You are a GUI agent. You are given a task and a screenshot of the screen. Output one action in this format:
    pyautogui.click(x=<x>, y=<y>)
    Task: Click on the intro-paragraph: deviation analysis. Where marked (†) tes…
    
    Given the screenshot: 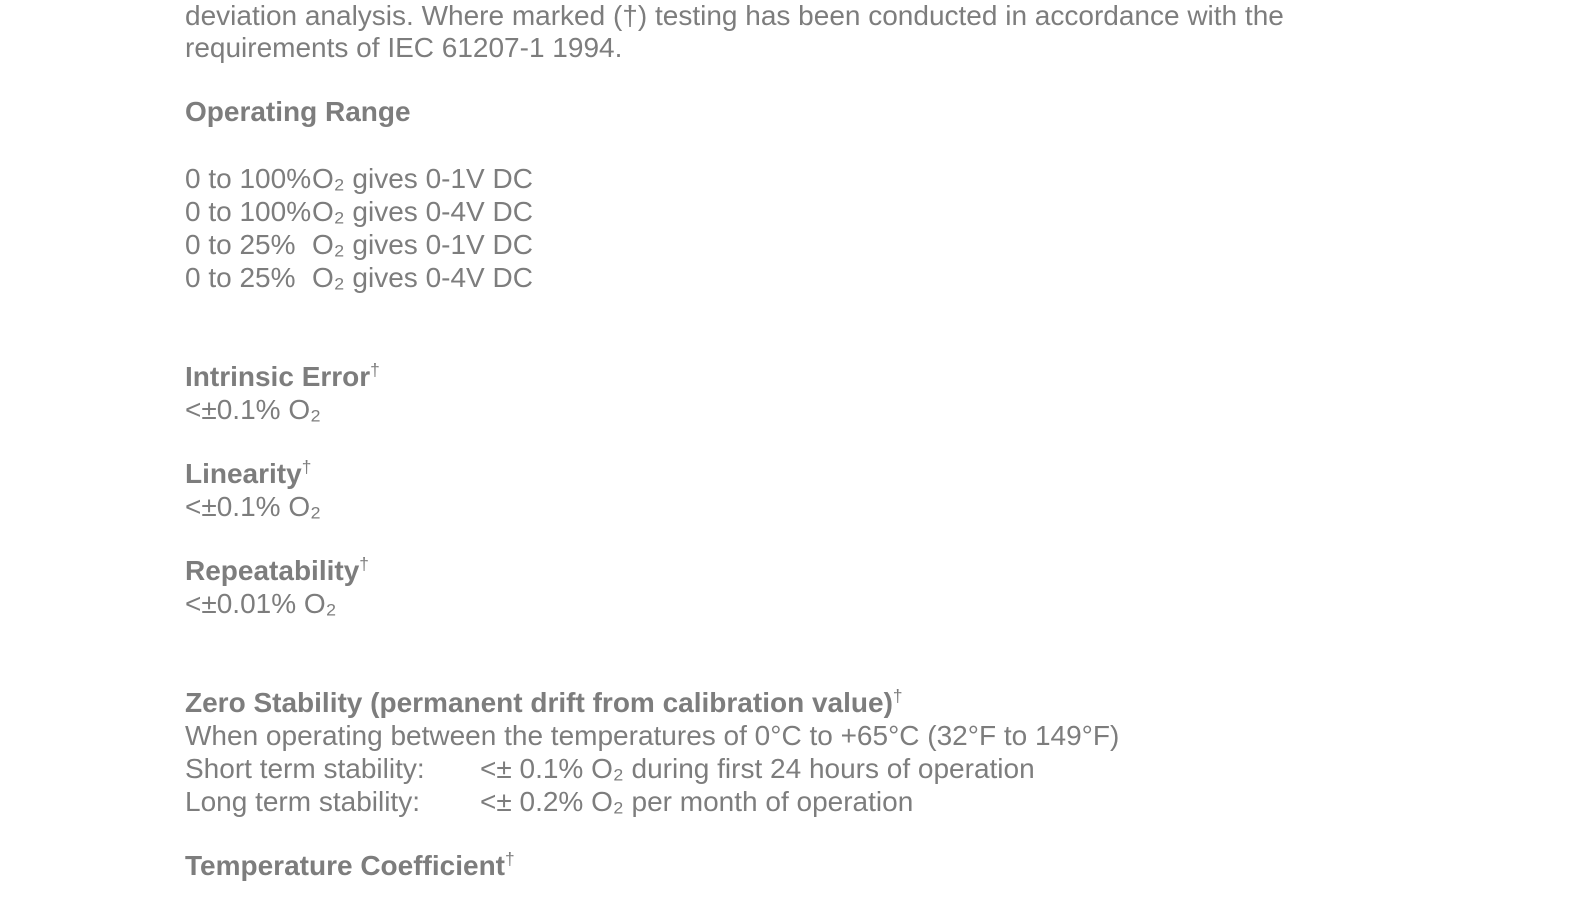 What is the action you would take?
    pyautogui.click(x=856, y=32)
    